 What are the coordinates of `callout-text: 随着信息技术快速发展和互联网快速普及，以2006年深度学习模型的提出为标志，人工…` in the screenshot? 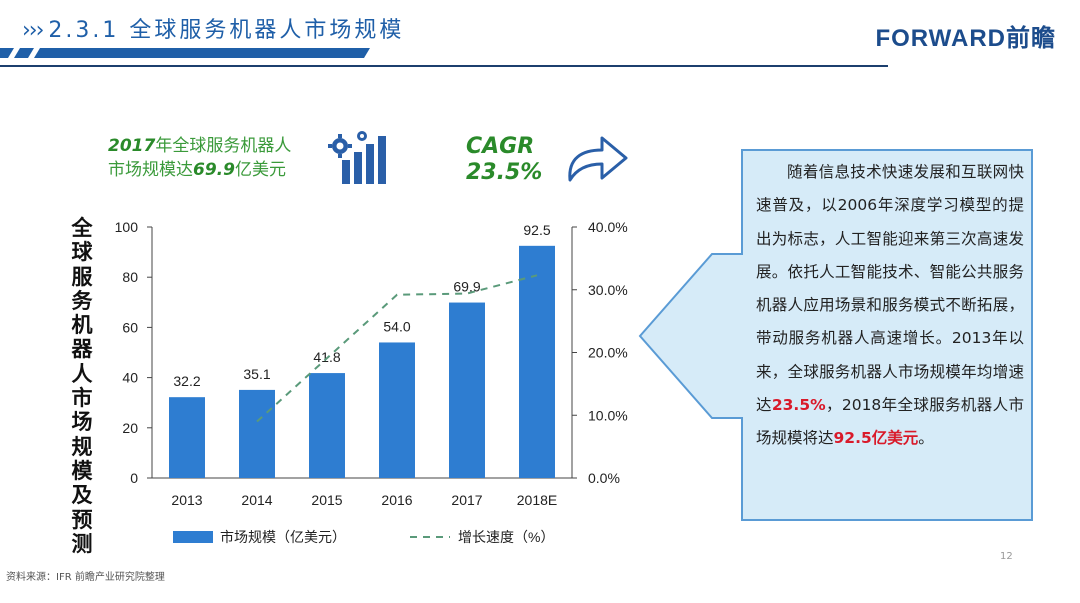 It's located at (890, 306).